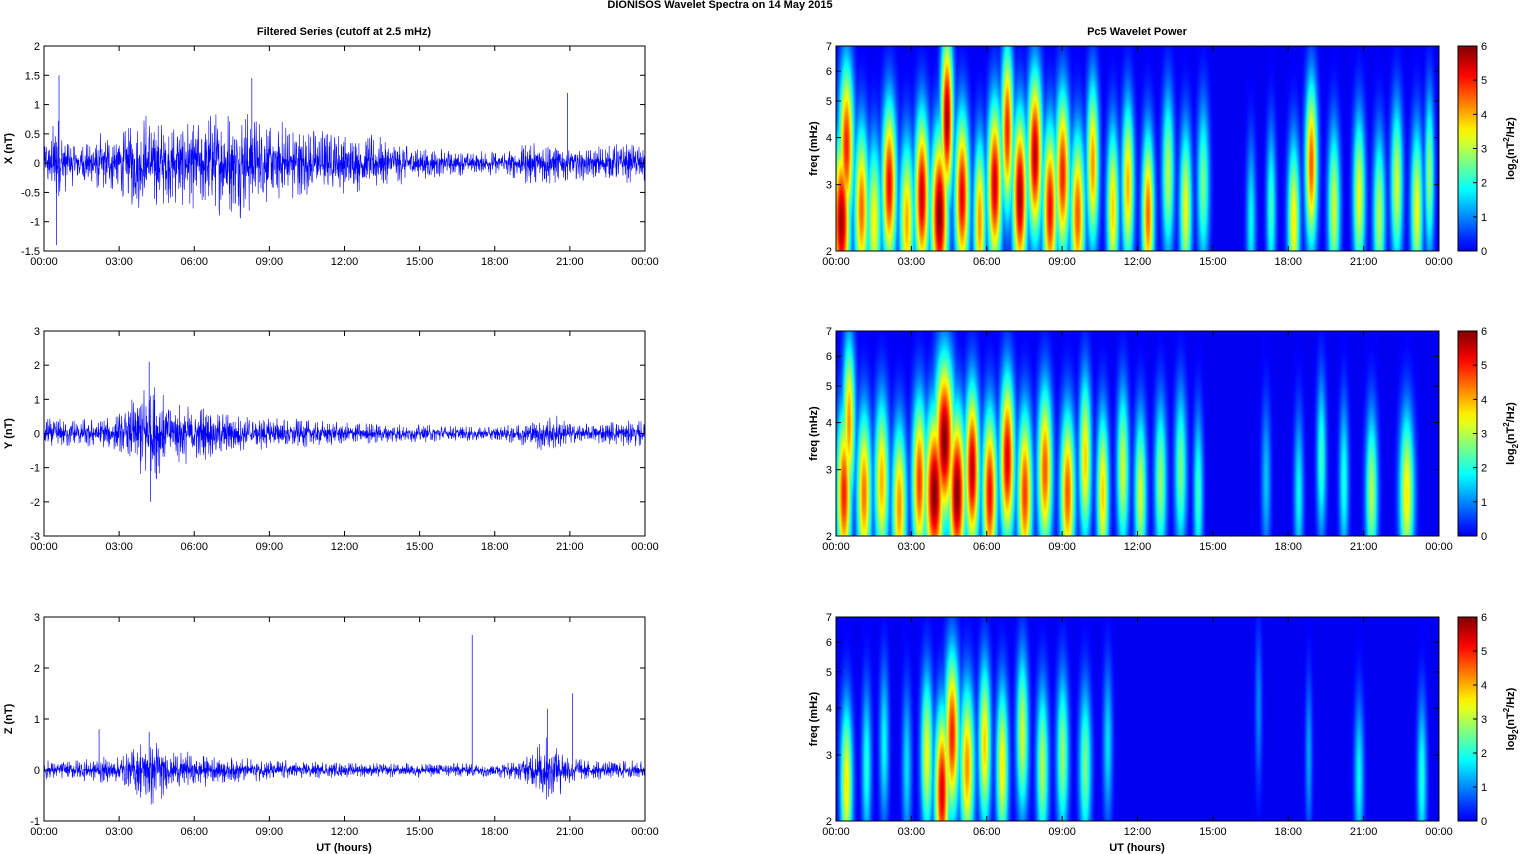 The image size is (1521, 854). I want to click on right-xlabel: UT (hours), so click(1137, 848).